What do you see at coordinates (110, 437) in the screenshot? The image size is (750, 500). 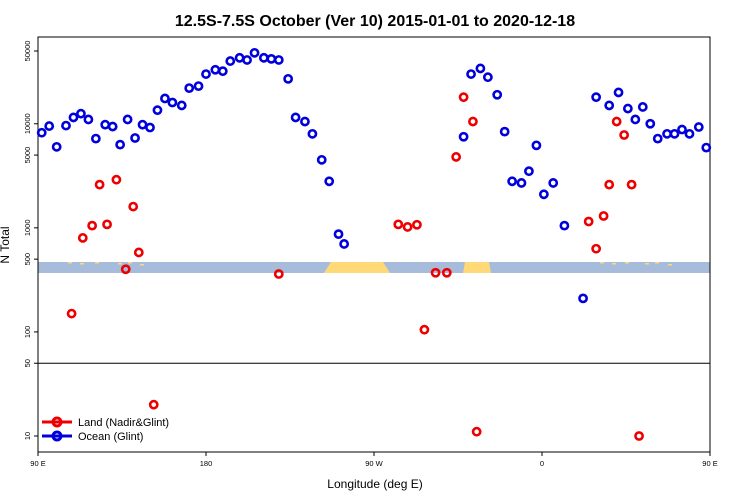 I see `legend-ocean-label: Ocean (Glint)` at bounding box center [110, 437].